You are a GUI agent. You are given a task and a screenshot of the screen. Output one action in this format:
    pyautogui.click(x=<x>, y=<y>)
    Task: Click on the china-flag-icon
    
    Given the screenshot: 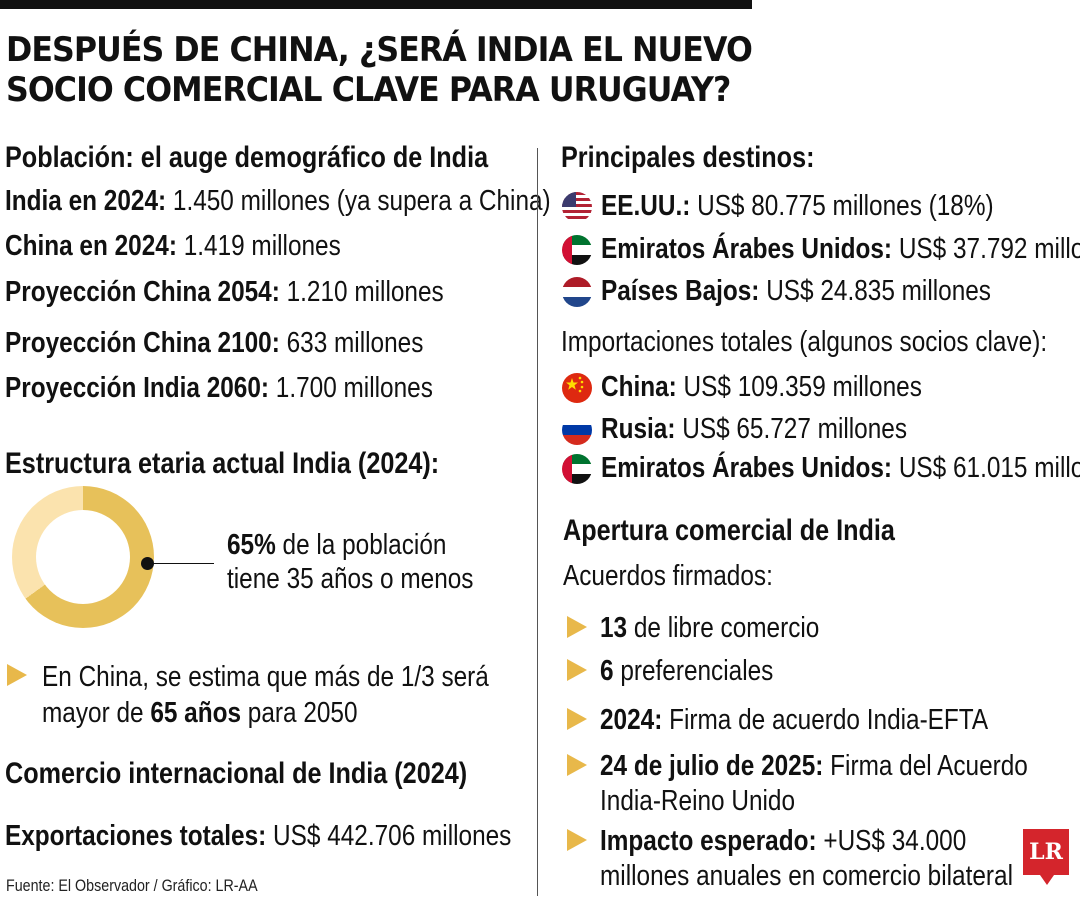 What is the action you would take?
    pyautogui.click(x=577, y=388)
    